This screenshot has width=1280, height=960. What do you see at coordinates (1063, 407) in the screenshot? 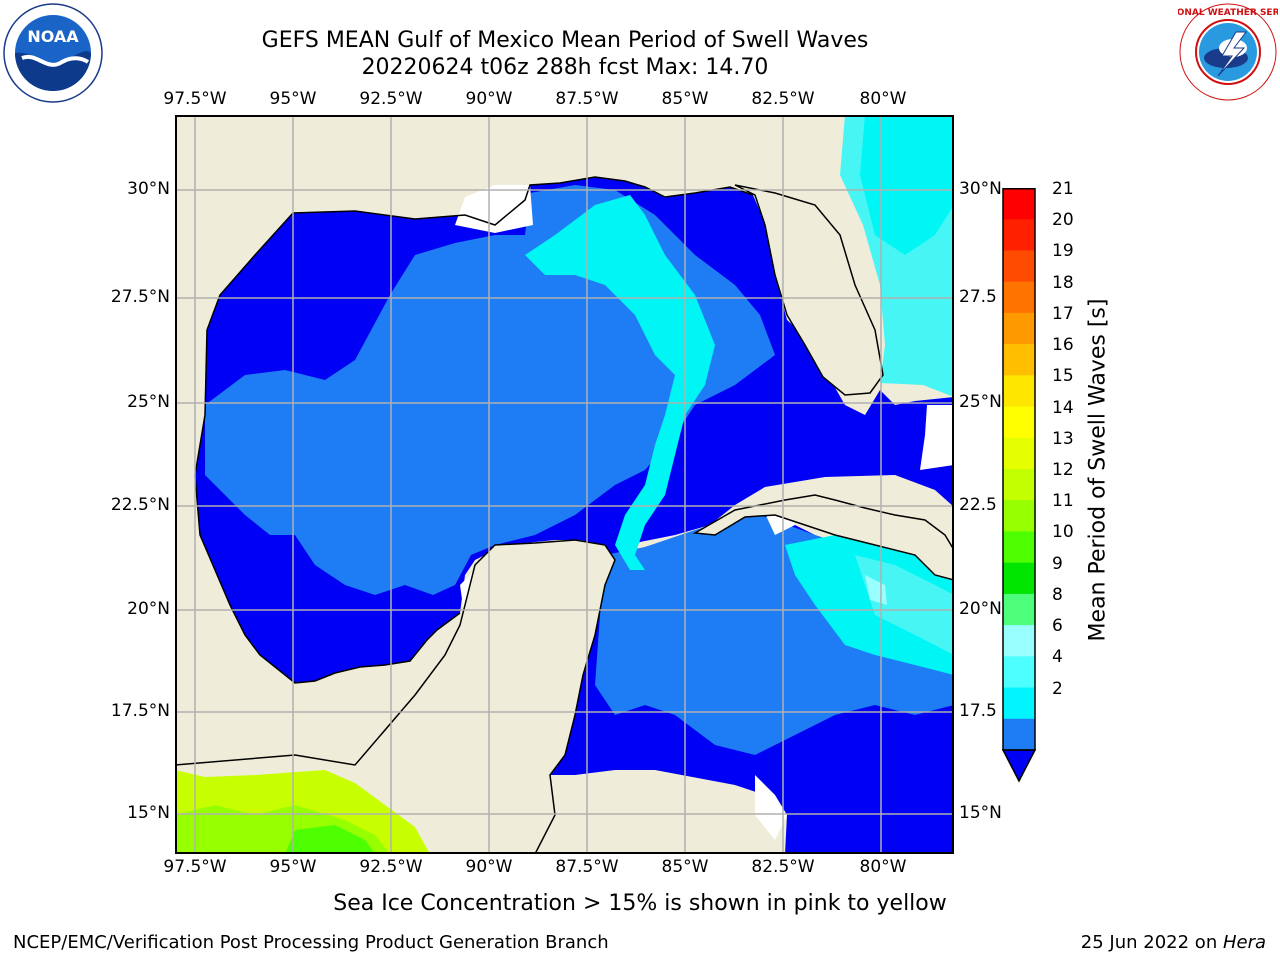
I see `colorbar-tick-label: 14` at bounding box center [1063, 407].